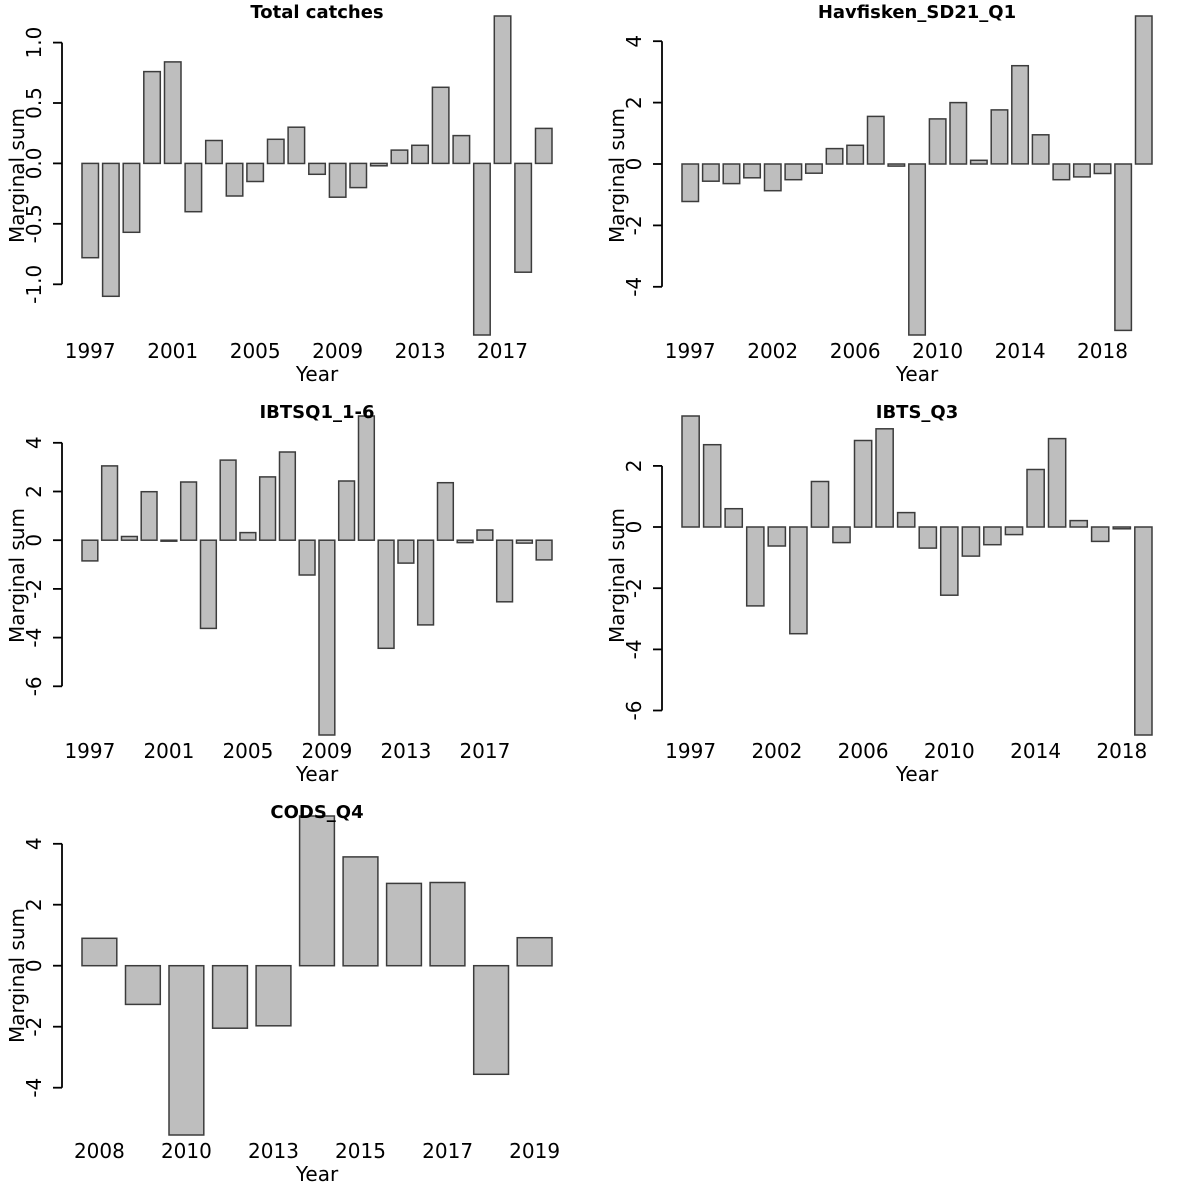 The height and width of the screenshot is (1200, 1200). I want to click on chart-title: Total catches, so click(316, 12).